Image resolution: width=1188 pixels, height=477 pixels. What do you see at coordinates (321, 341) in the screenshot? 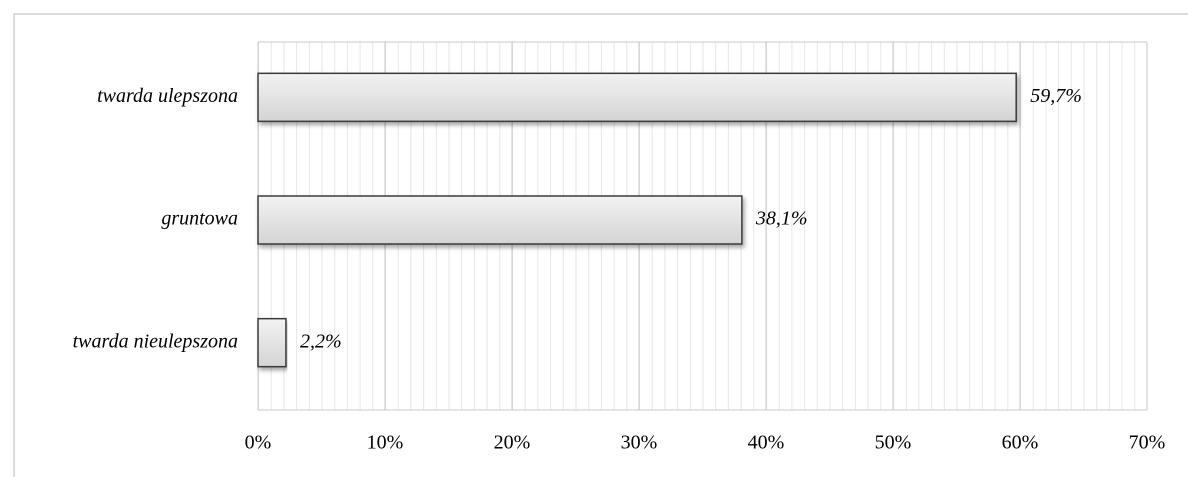
I see `data-label: 2,2%` at bounding box center [321, 341].